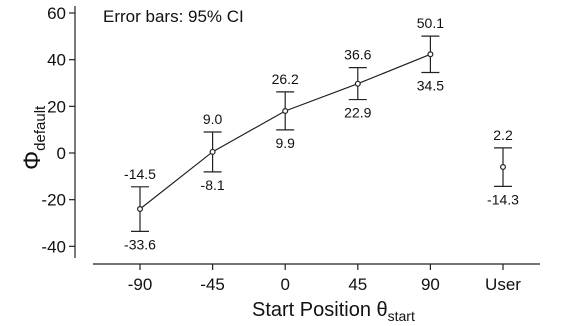 The image size is (585, 326). Describe the element at coordinates (503, 284) in the screenshot. I see `x-tick-label: User` at that location.